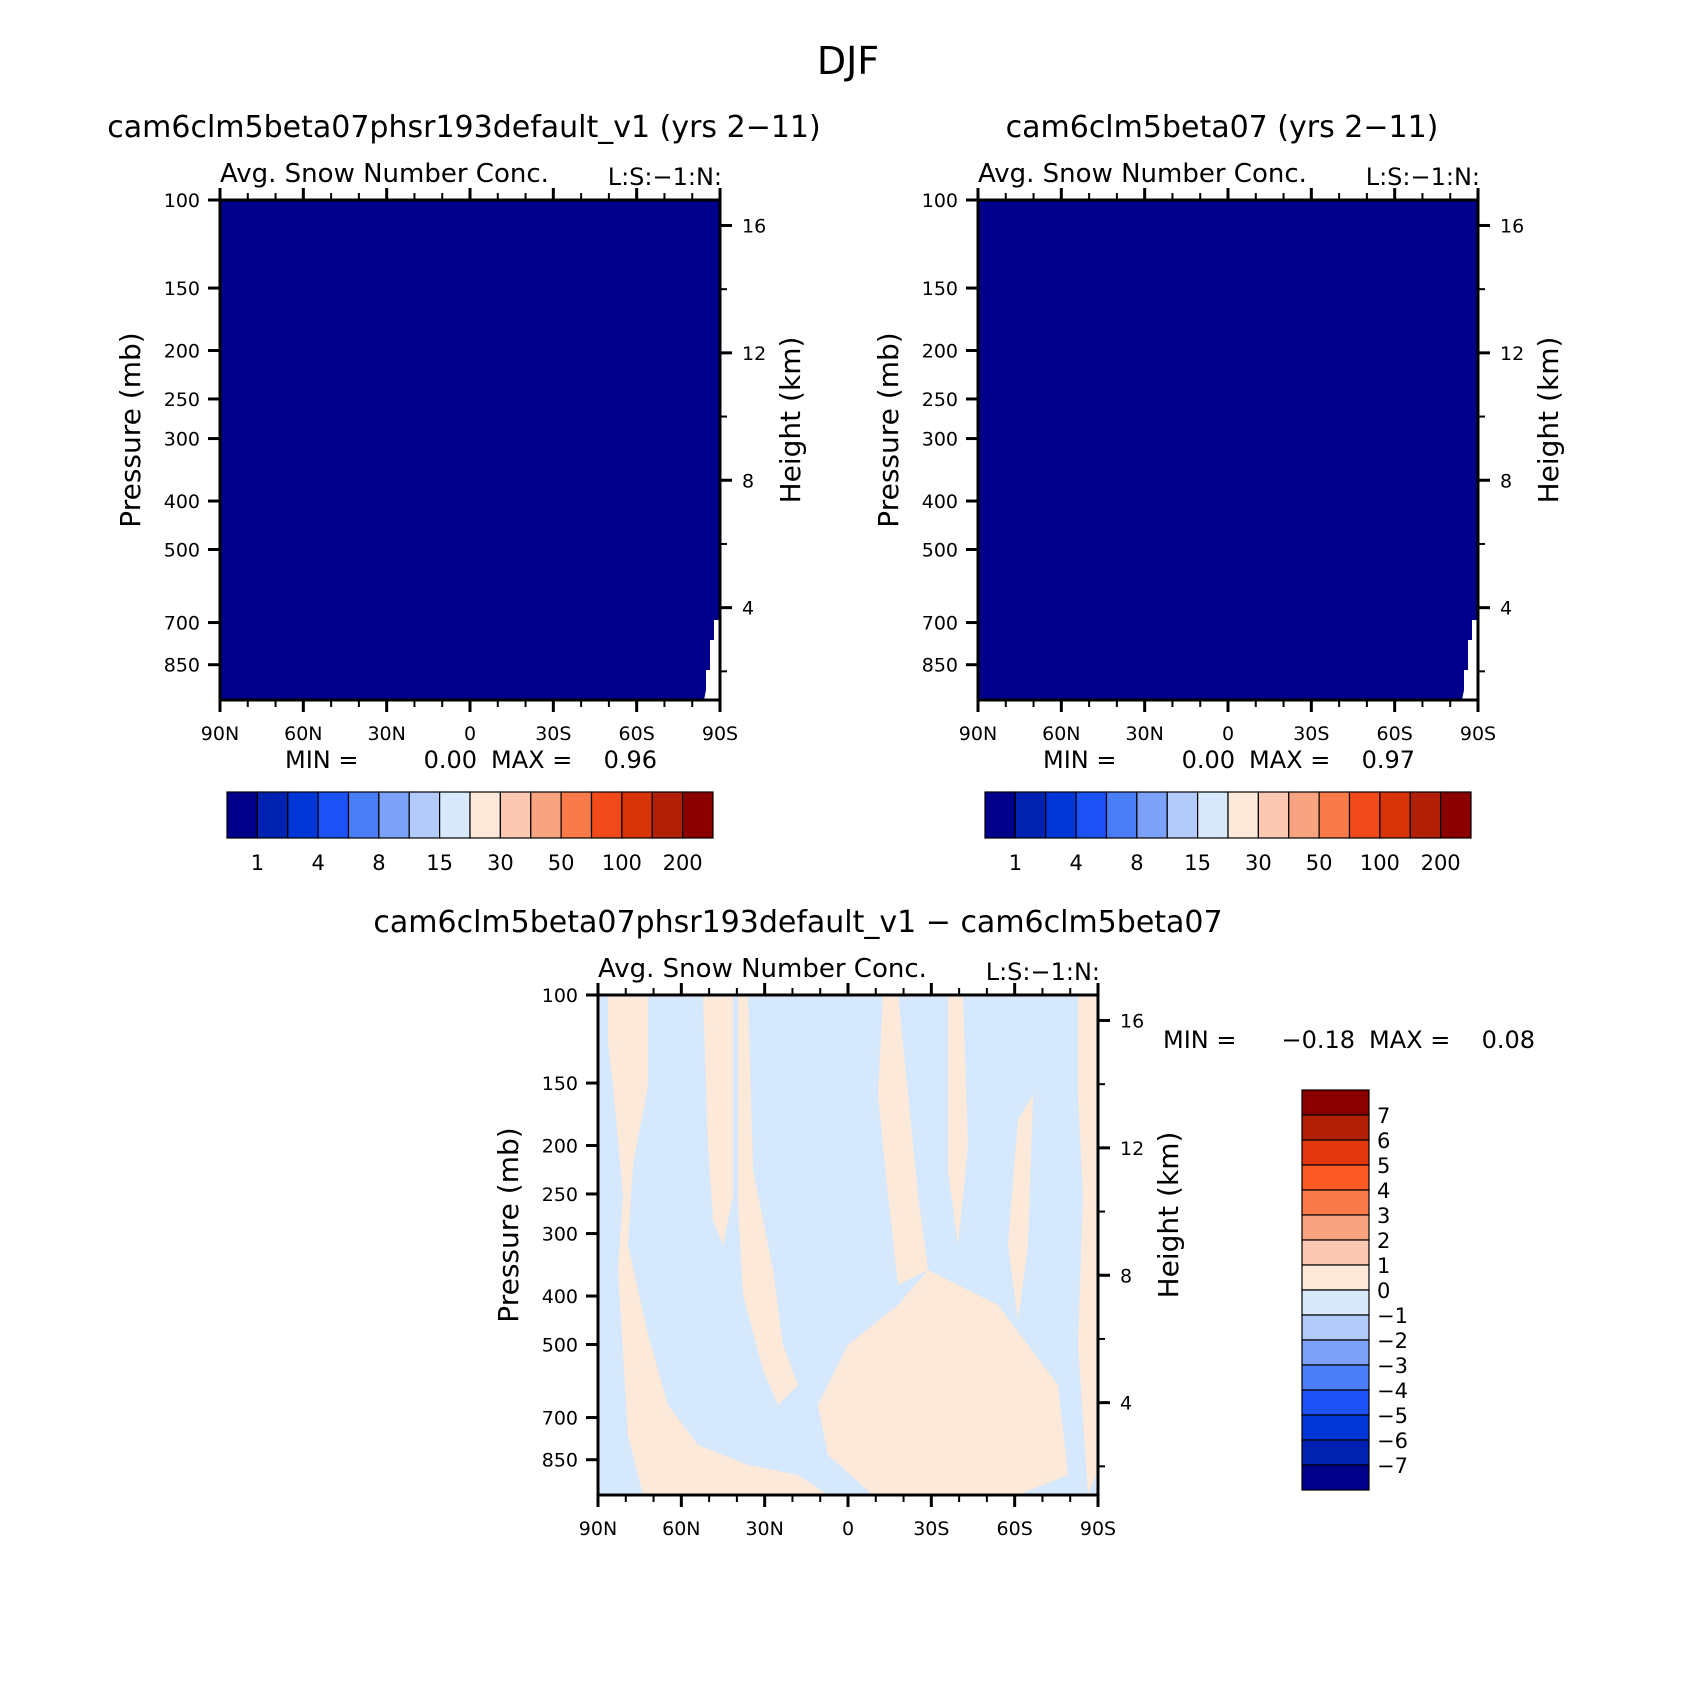 The image size is (1697, 1703). I want to click on colorbar-label: 30, so click(500, 863).